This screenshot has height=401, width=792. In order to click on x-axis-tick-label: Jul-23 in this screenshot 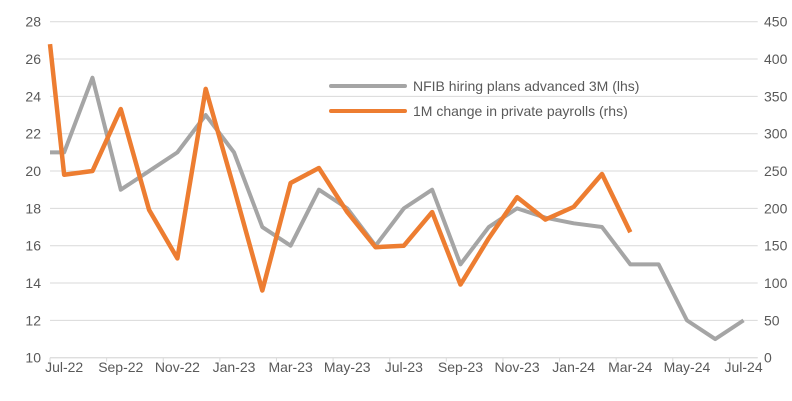, I will do `click(404, 367)`.